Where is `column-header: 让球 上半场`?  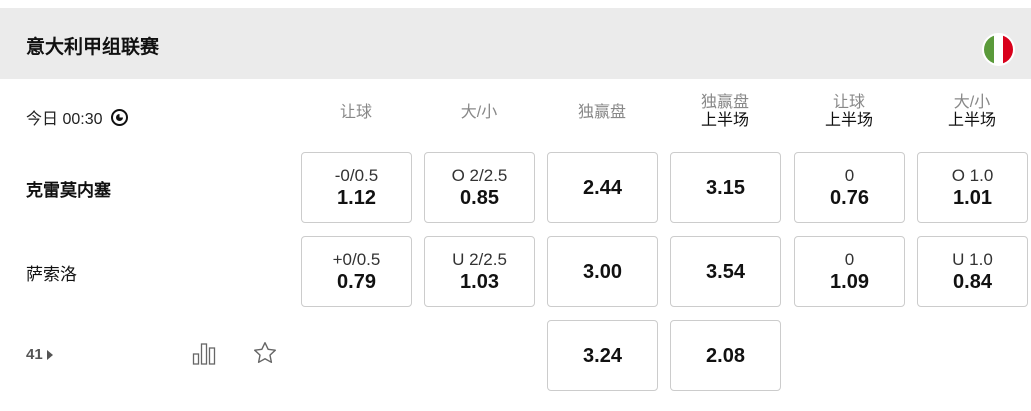
column-header: 让球 上半场 is located at coordinates (849, 112).